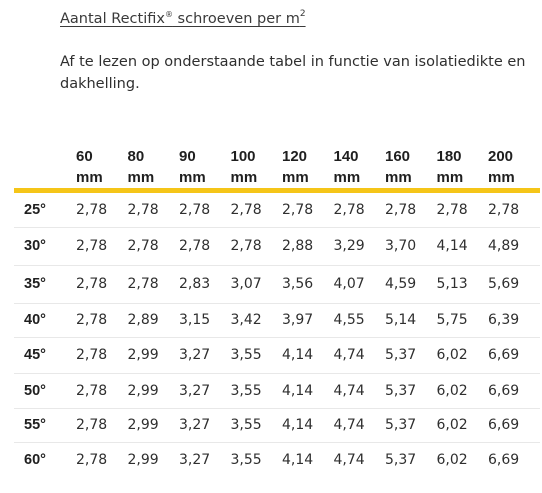  Describe the element at coordinates (35, 246) in the screenshot. I see `slope-label: 30°` at that location.